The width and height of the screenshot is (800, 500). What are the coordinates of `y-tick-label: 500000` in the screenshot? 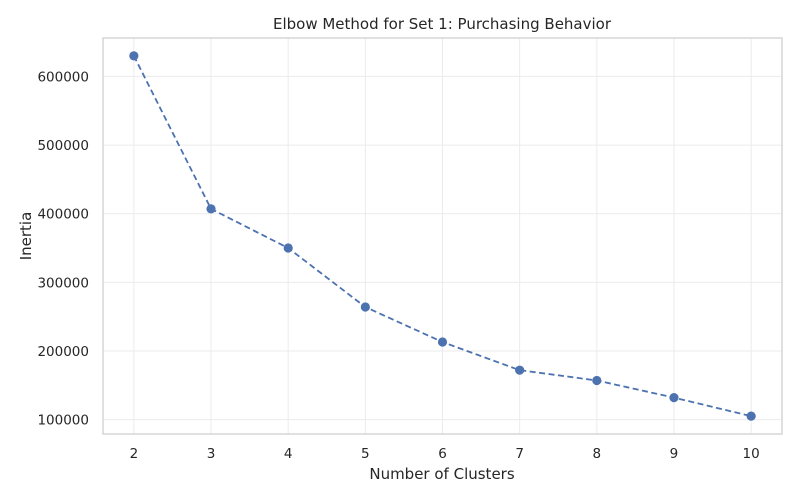 It's located at (63, 146).